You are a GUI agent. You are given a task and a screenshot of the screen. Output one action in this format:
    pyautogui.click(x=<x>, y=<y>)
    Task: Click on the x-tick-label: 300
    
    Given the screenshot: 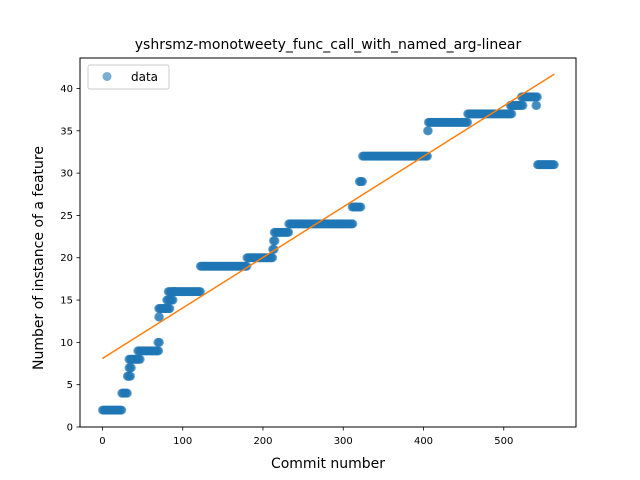 What is the action you would take?
    pyautogui.click(x=343, y=441)
    